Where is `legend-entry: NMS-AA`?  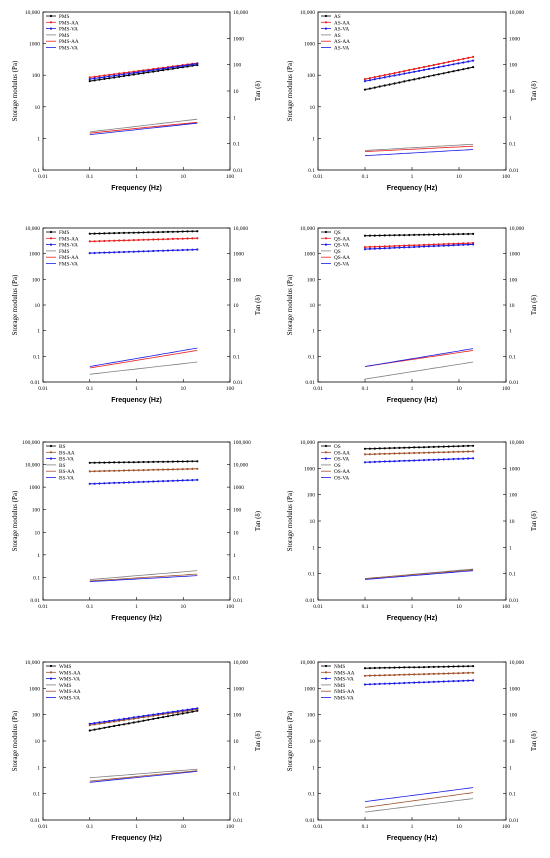
legend-entry: NMS-AA is located at coordinates (338, 692).